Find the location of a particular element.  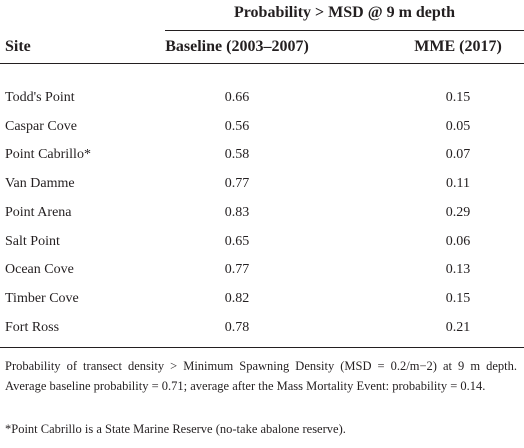

value-cell: 0.78 is located at coordinates (237, 327).